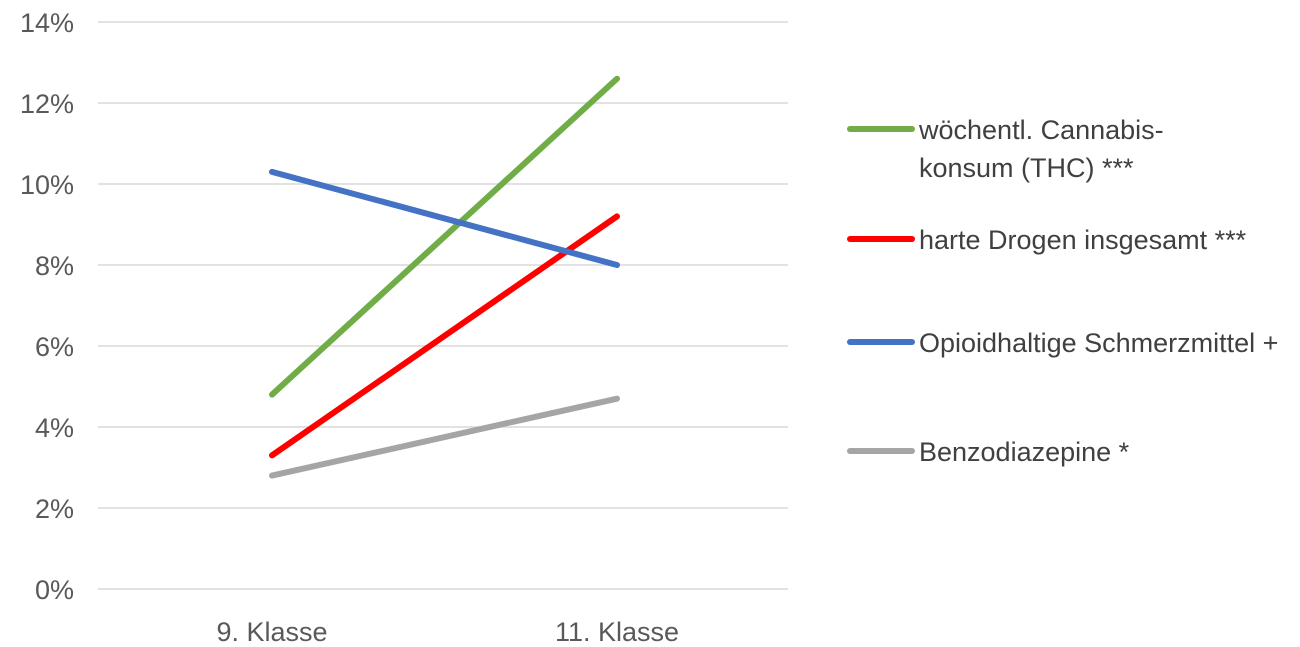 This screenshot has height=647, width=1300. Describe the element at coordinates (47, 306) in the screenshot. I see `y-axis-ticks: 0% 2% 4% 6% 8% 10% 12% 14%` at that location.